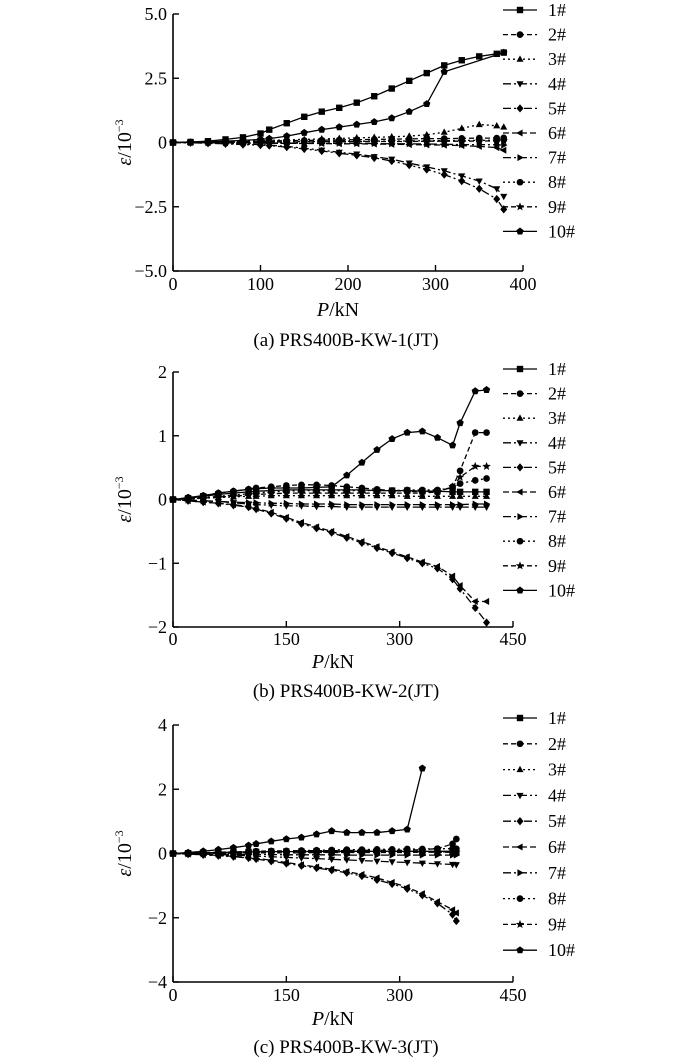 The width and height of the screenshot is (700, 1060). Describe the element at coordinates (557, 873) in the screenshot. I see `legend-label: 7#` at that location.